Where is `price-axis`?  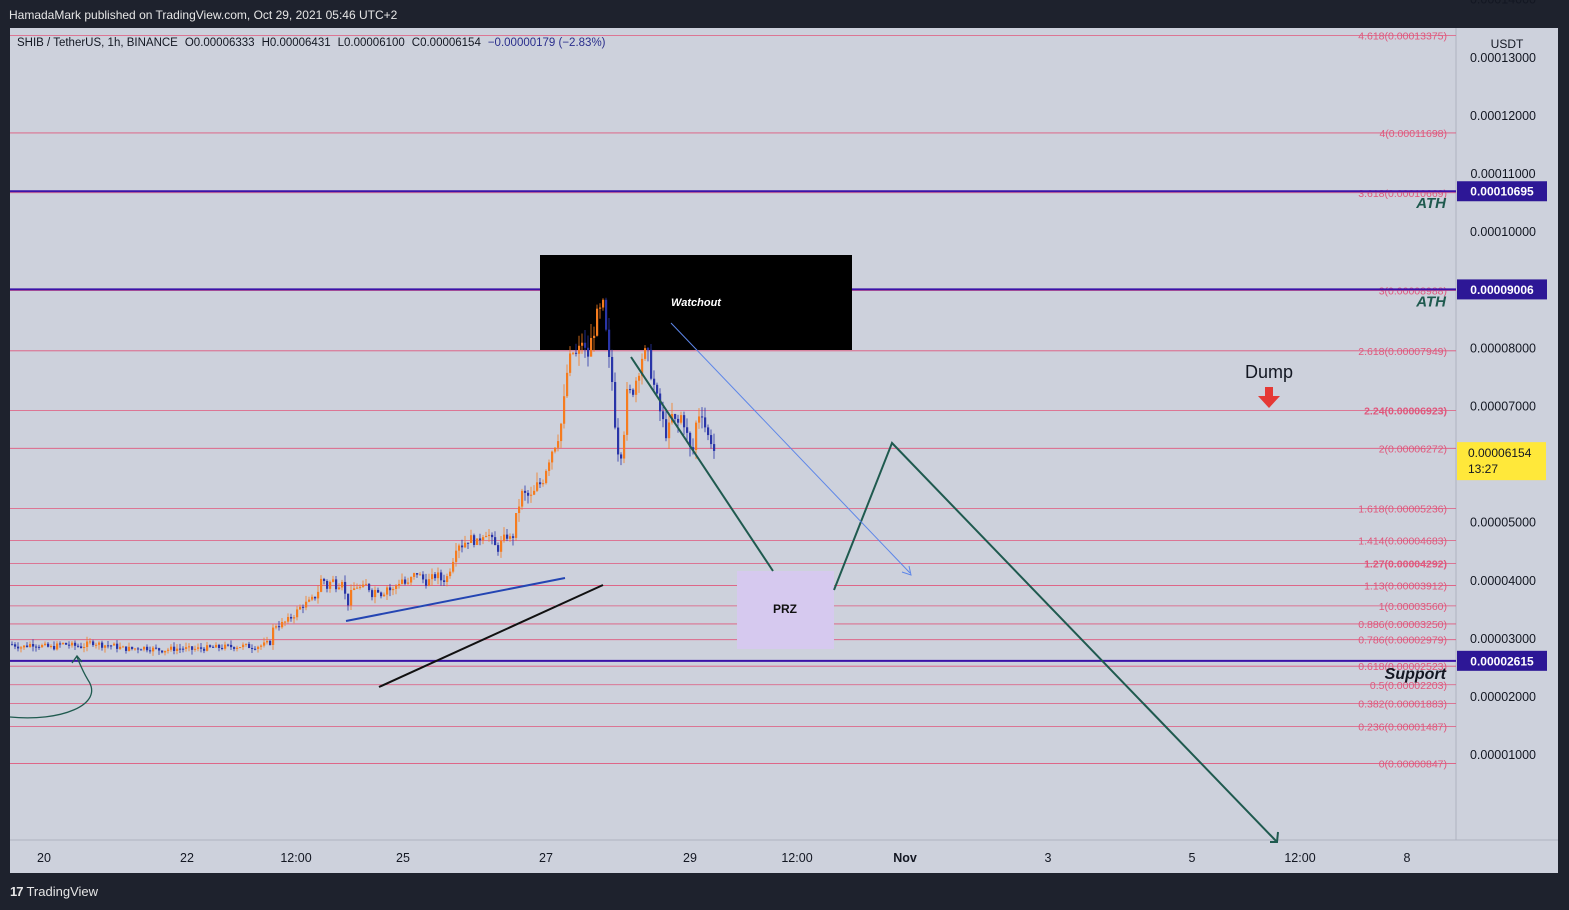
price-axis is located at coordinates (1507, 434).